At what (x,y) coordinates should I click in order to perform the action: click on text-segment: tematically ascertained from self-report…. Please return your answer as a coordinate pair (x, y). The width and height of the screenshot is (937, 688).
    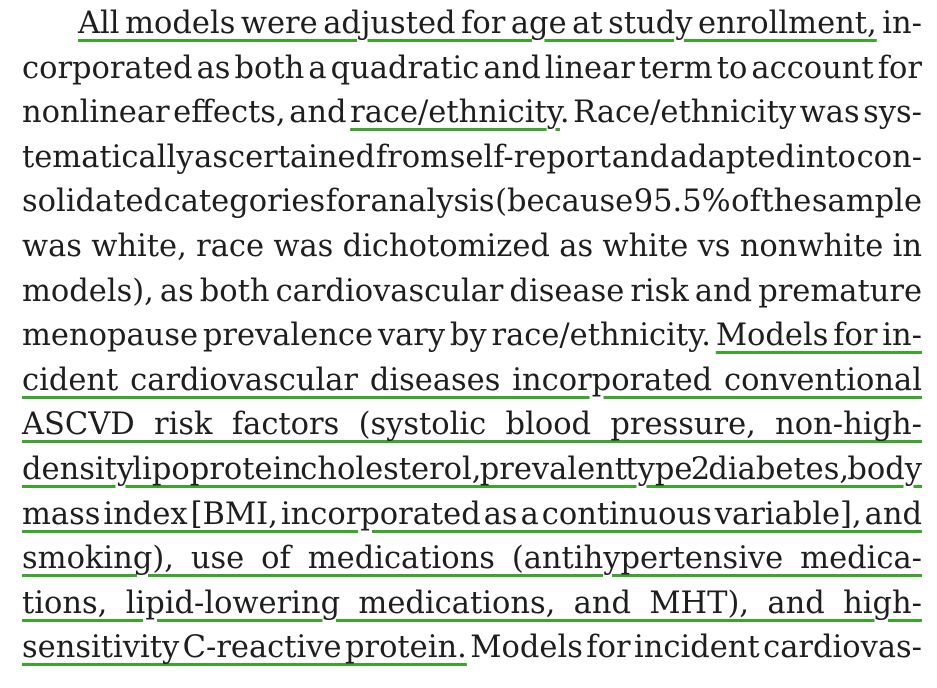
    Looking at the image, I should click on (472, 157).